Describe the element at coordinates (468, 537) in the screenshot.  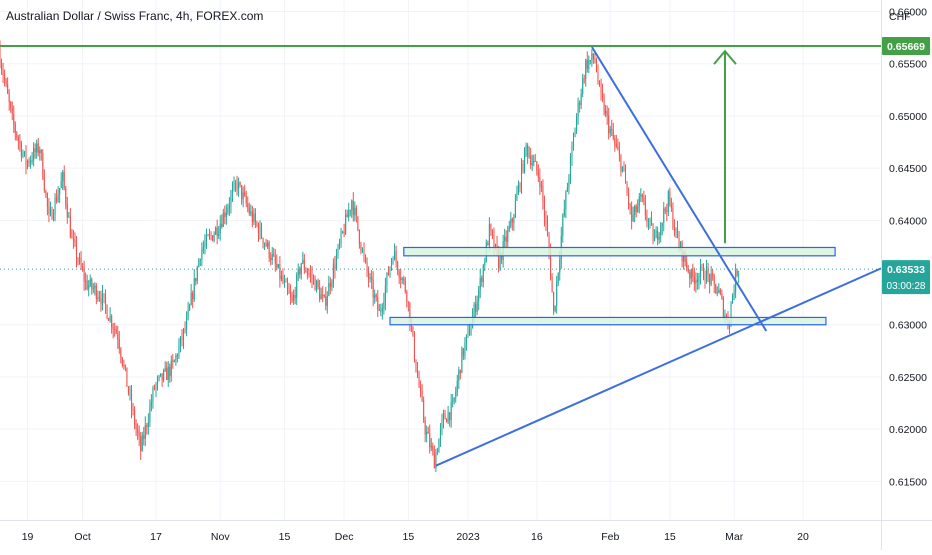
I see `time-tick-label: 2023` at that location.